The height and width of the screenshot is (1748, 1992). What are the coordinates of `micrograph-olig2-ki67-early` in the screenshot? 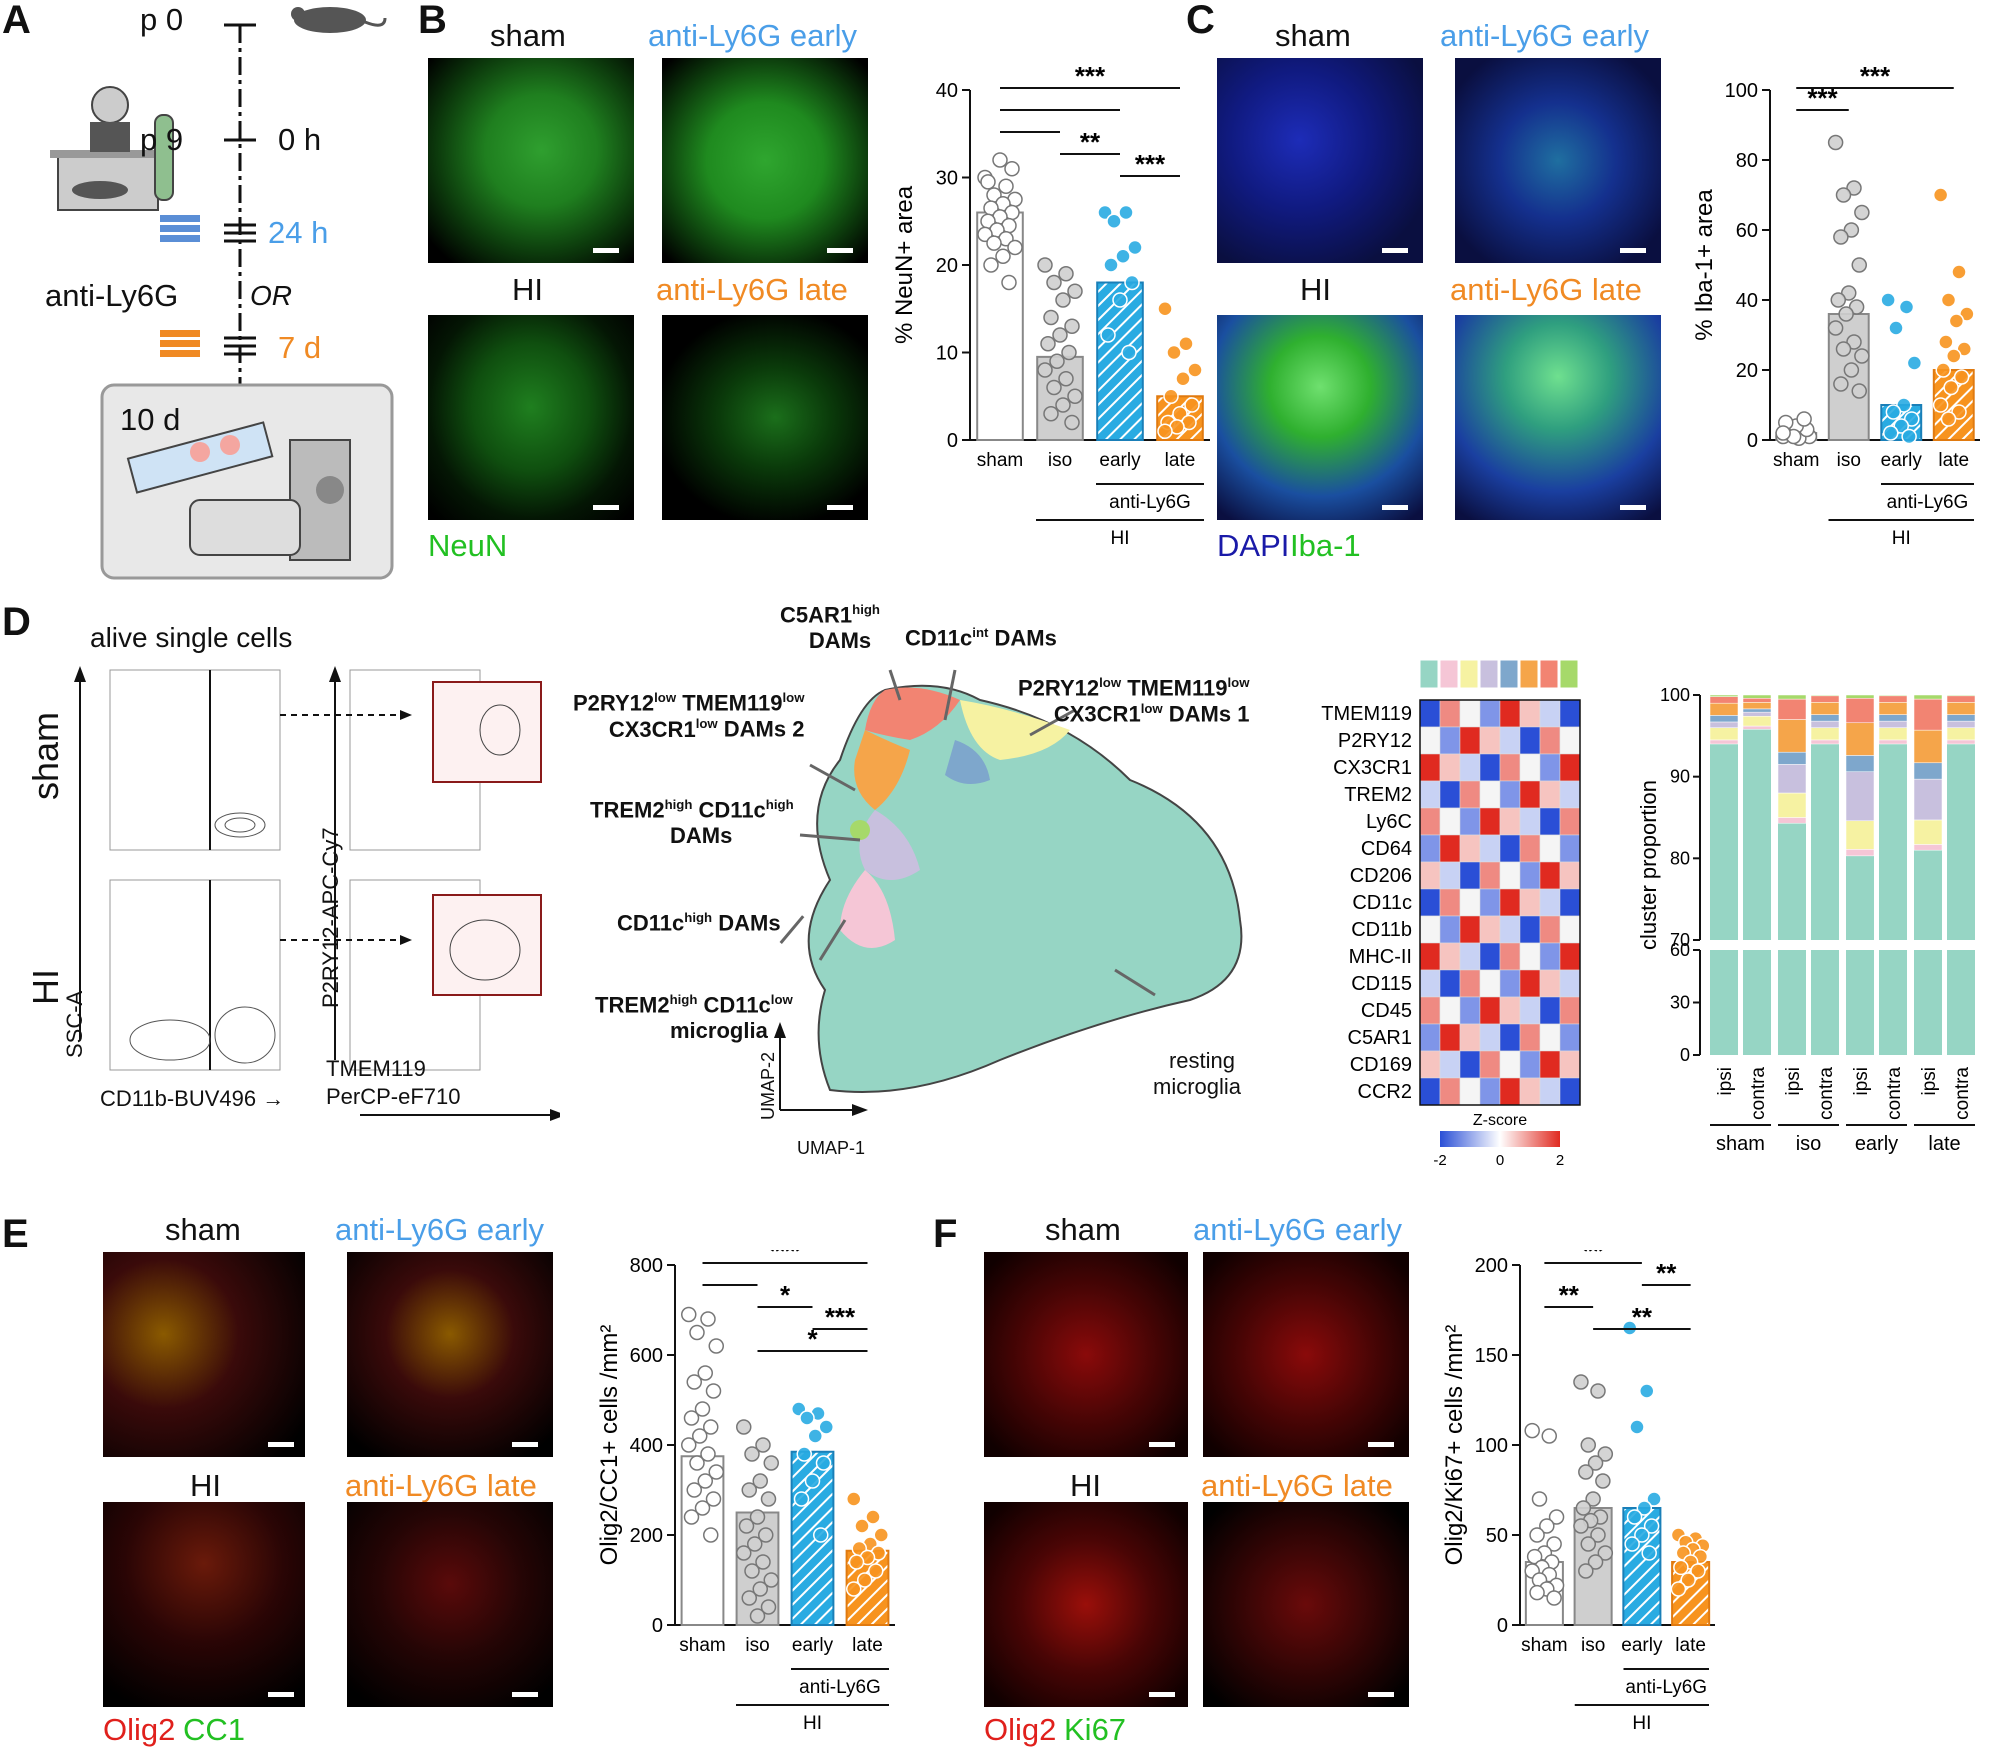 It's located at (1306, 1354).